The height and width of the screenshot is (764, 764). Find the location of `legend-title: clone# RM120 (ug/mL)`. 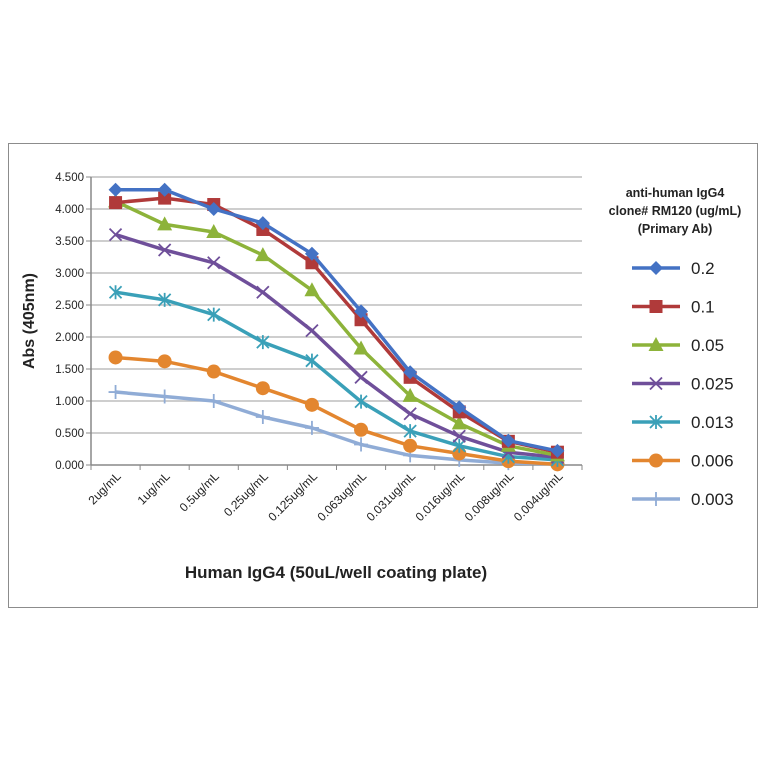

legend-title: clone# RM120 (ug/mL) is located at coordinates (675, 211).